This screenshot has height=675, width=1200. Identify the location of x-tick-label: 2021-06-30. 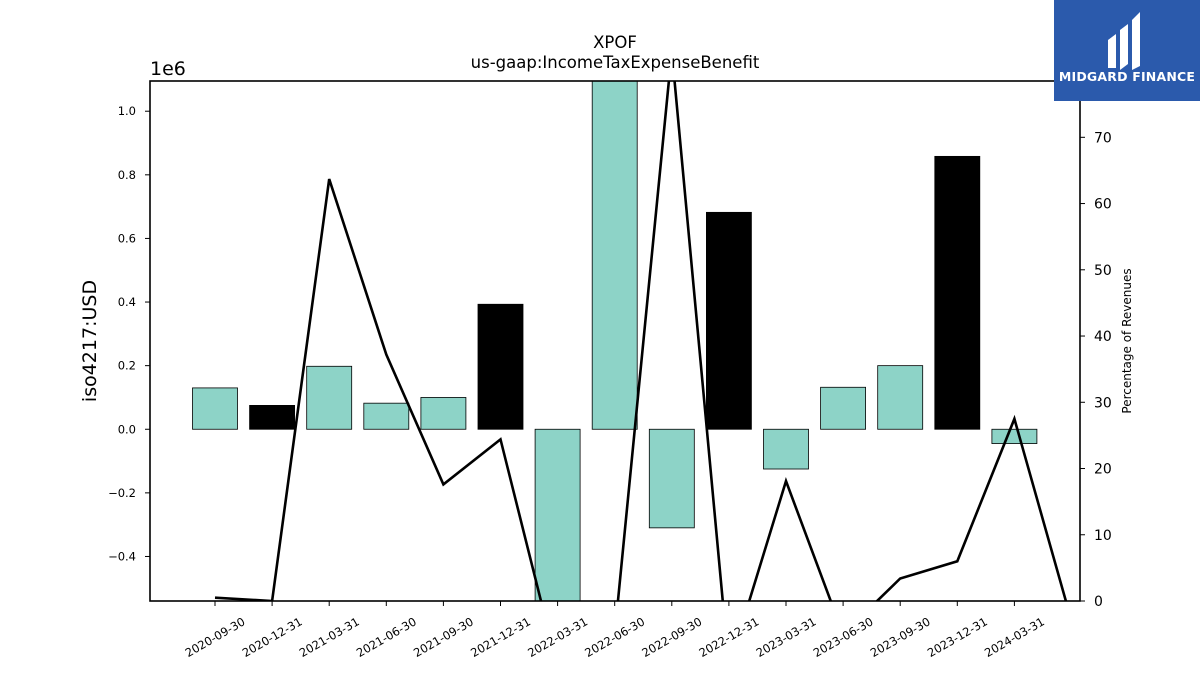
(386, 637).